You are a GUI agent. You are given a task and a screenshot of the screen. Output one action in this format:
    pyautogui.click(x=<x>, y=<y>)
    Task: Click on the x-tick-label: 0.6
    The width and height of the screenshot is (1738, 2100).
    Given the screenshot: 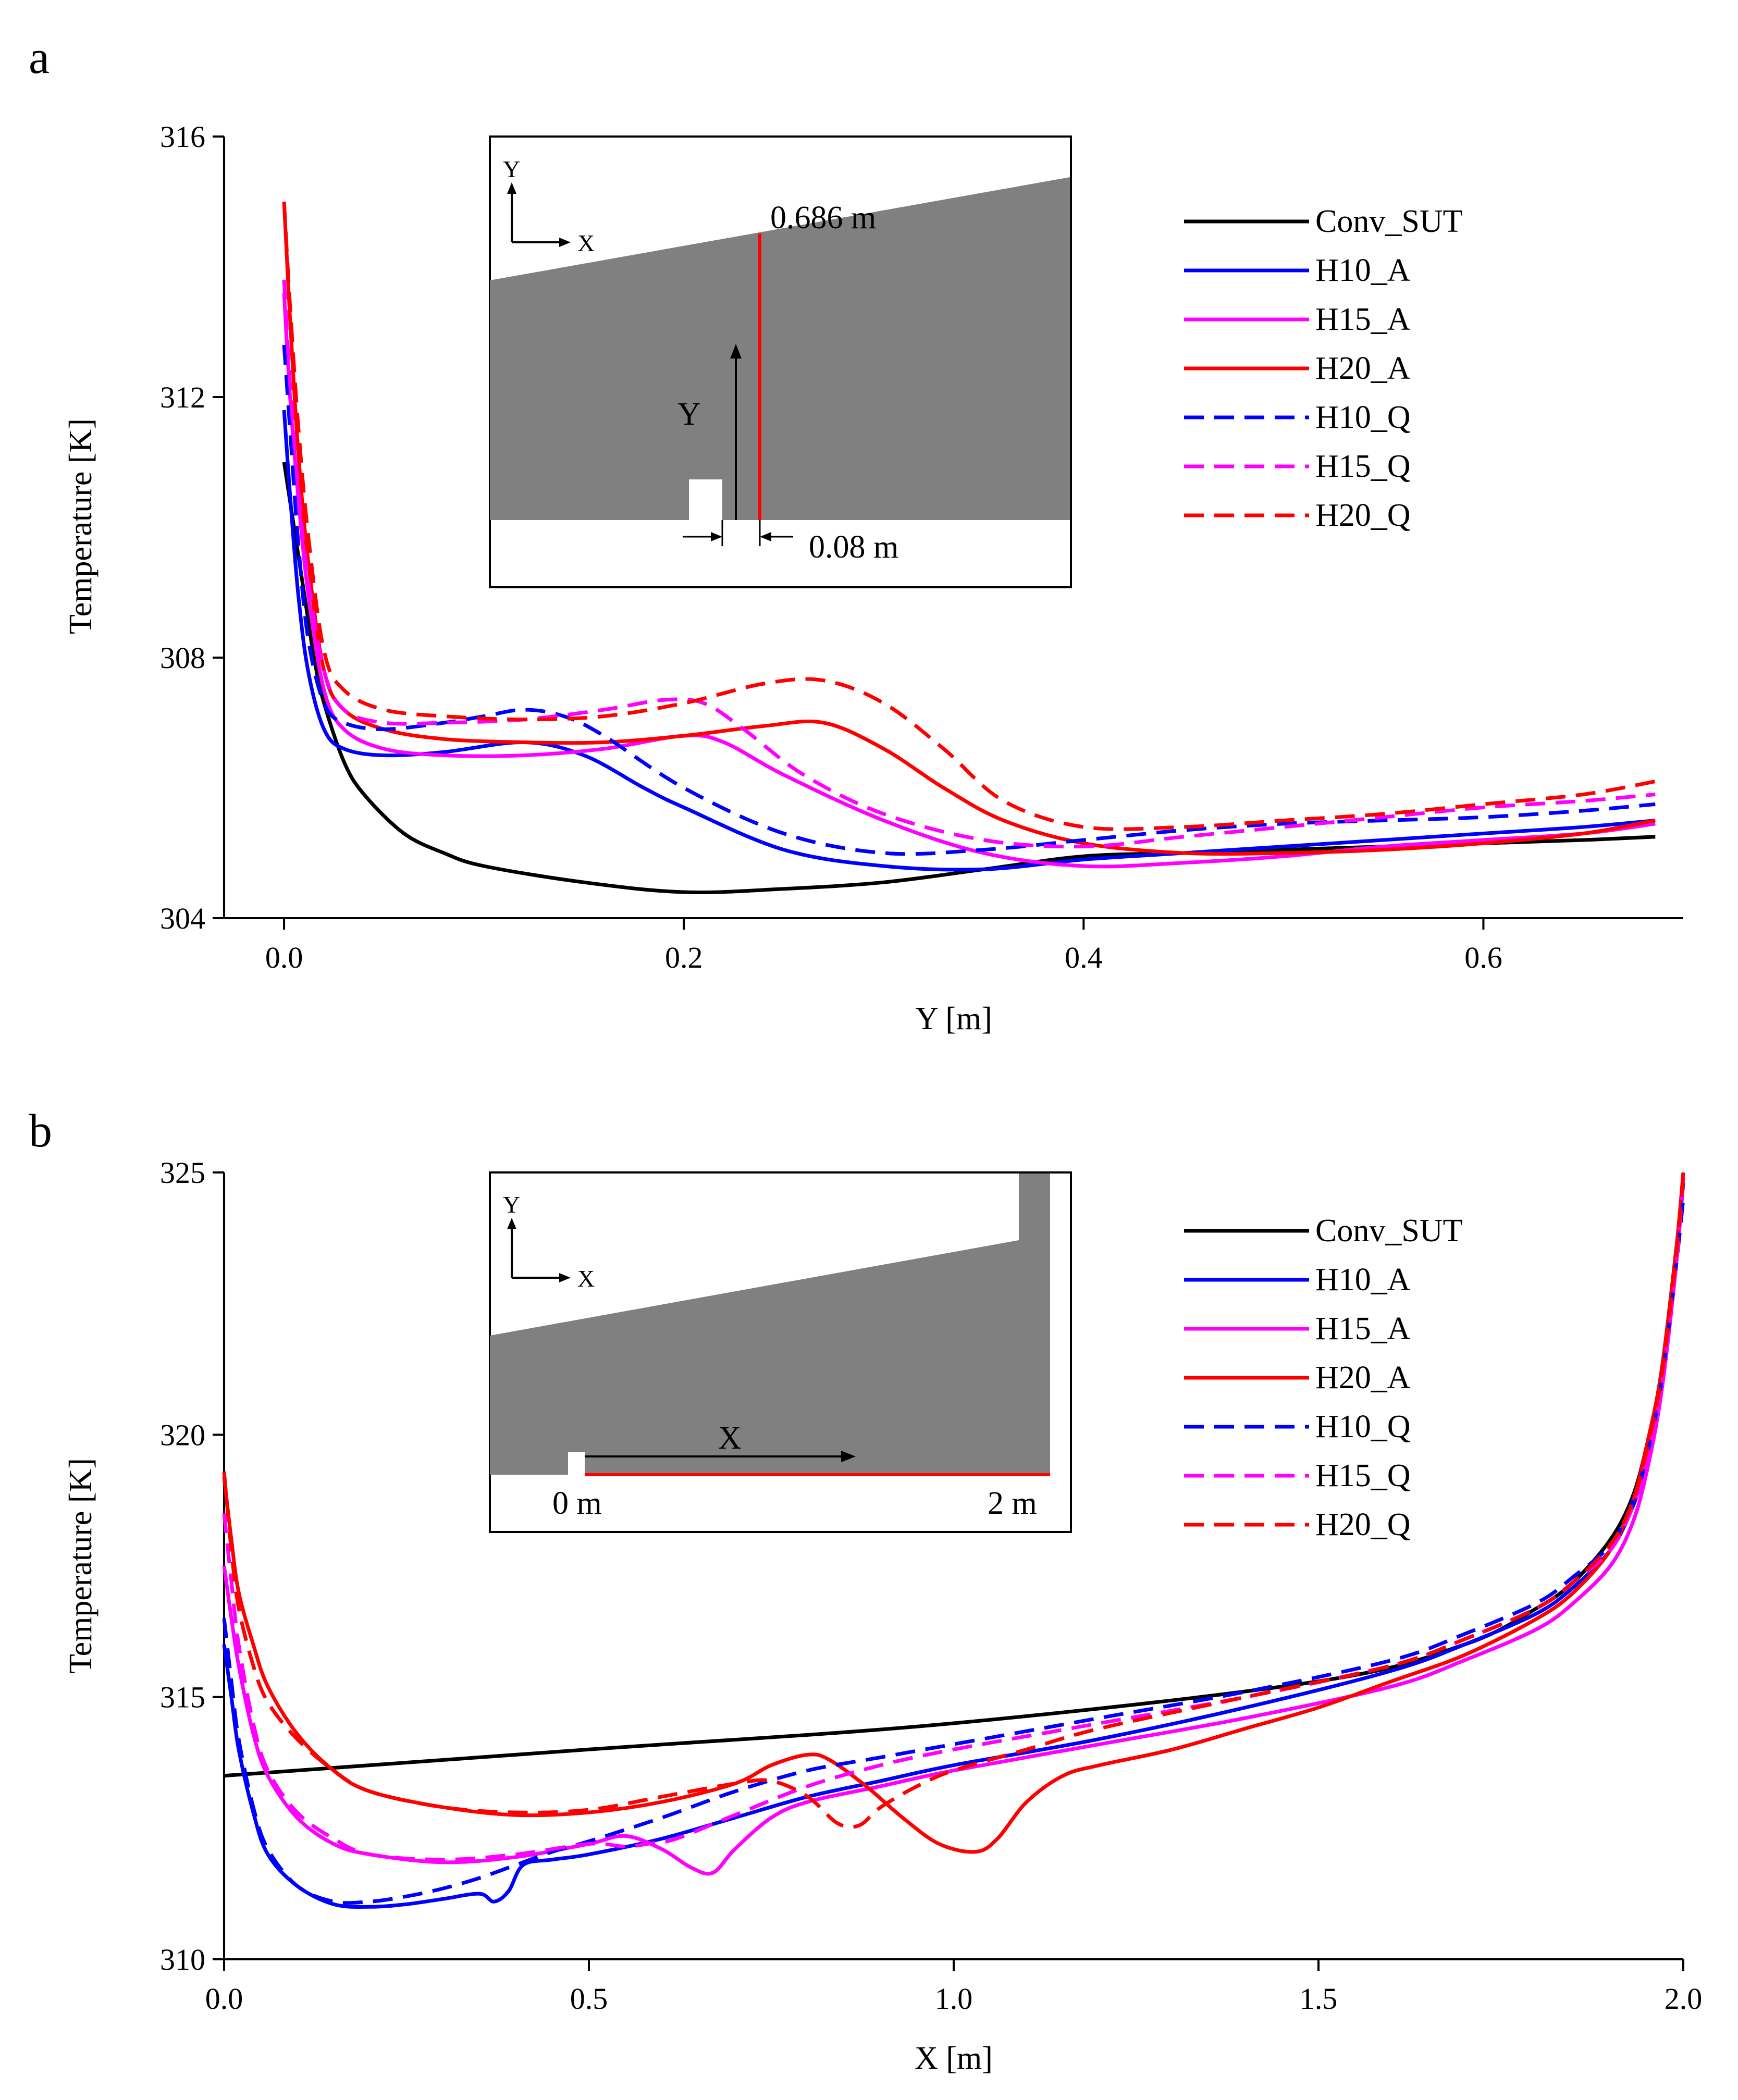 What is the action you would take?
    pyautogui.click(x=1483, y=958)
    